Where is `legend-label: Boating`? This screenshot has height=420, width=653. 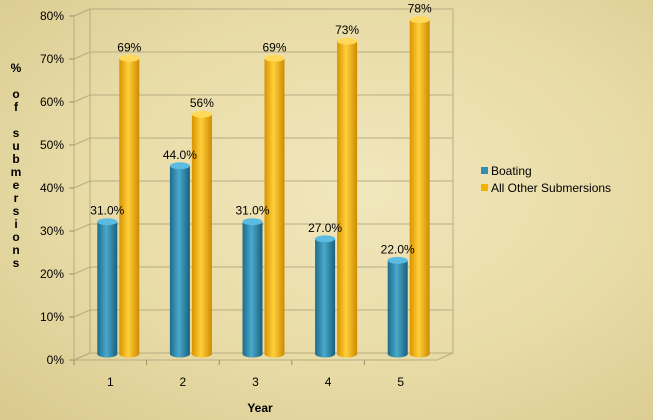 legend-label: Boating is located at coordinates (511, 171).